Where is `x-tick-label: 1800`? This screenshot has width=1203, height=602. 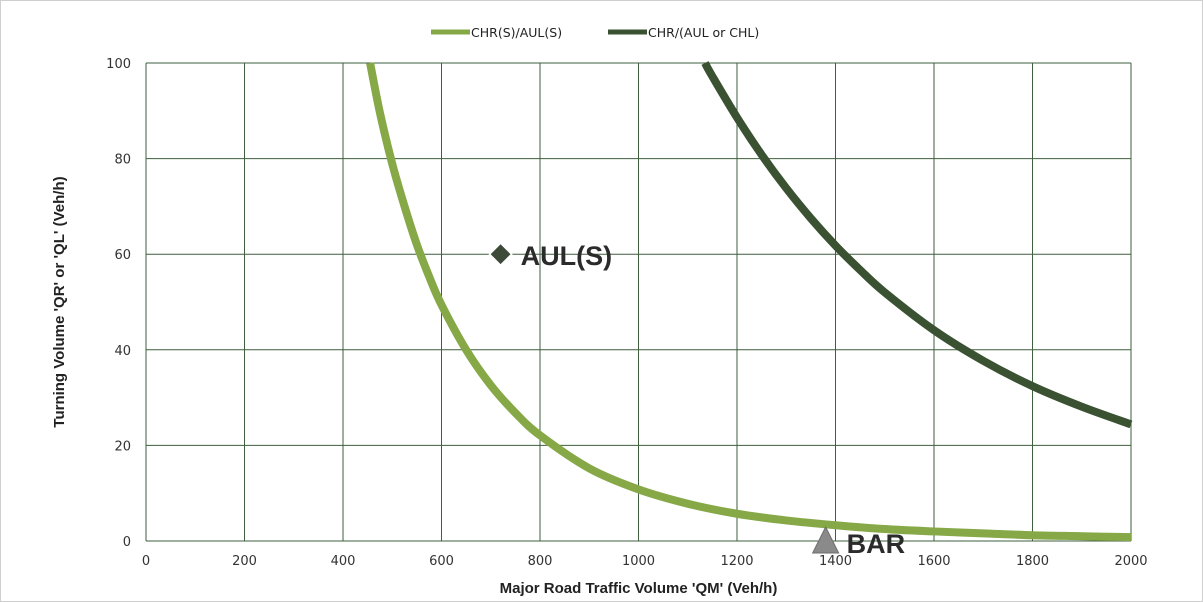
x-tick-label: 1800 is located at coordinates (1032, 561).